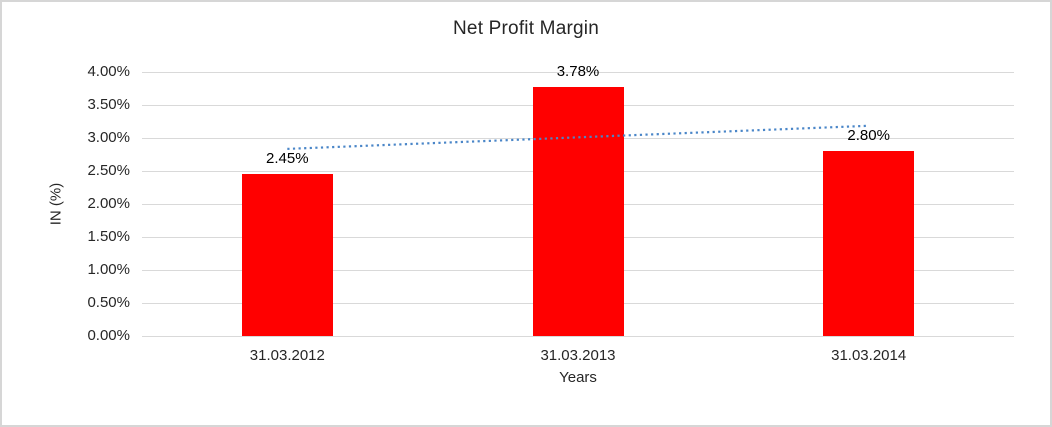 The height and width of the screenshot is (427, 1052). What do you see at coordinates (578, 355) in the screenshot?
I see `x-tick-label: 31.03.2013` at bounding box center [578, 355].